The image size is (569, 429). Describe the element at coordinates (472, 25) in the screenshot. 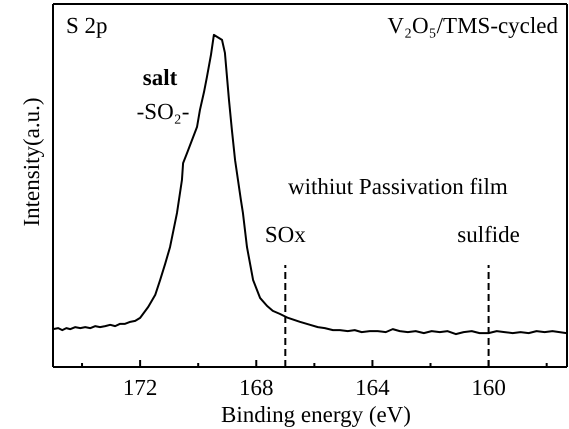

I see `annotation: V₂O₅/TMS-cycled` at that location.